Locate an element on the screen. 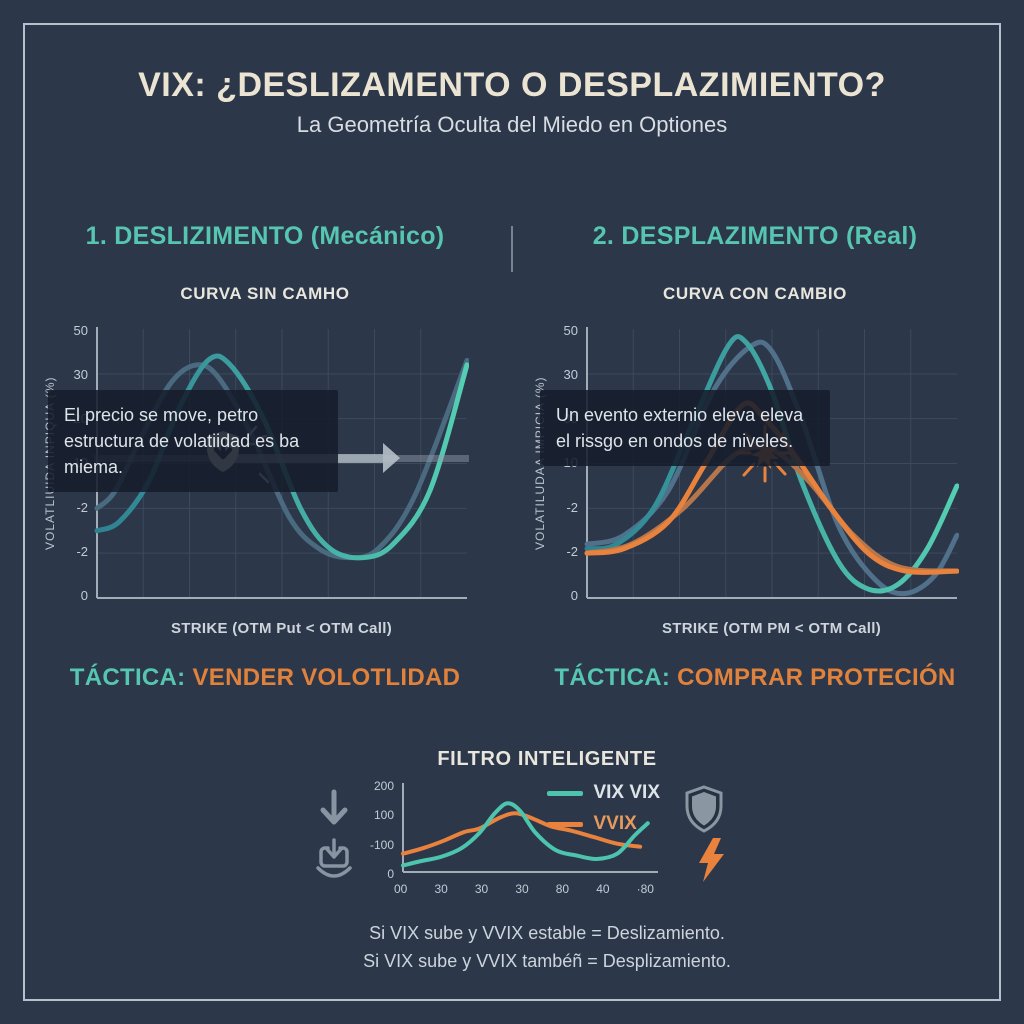 The width and height of the screenshot is (1024, 1024). tactic-value: COMPRAR PROTECIÓN is located at coordinates (816, 677).